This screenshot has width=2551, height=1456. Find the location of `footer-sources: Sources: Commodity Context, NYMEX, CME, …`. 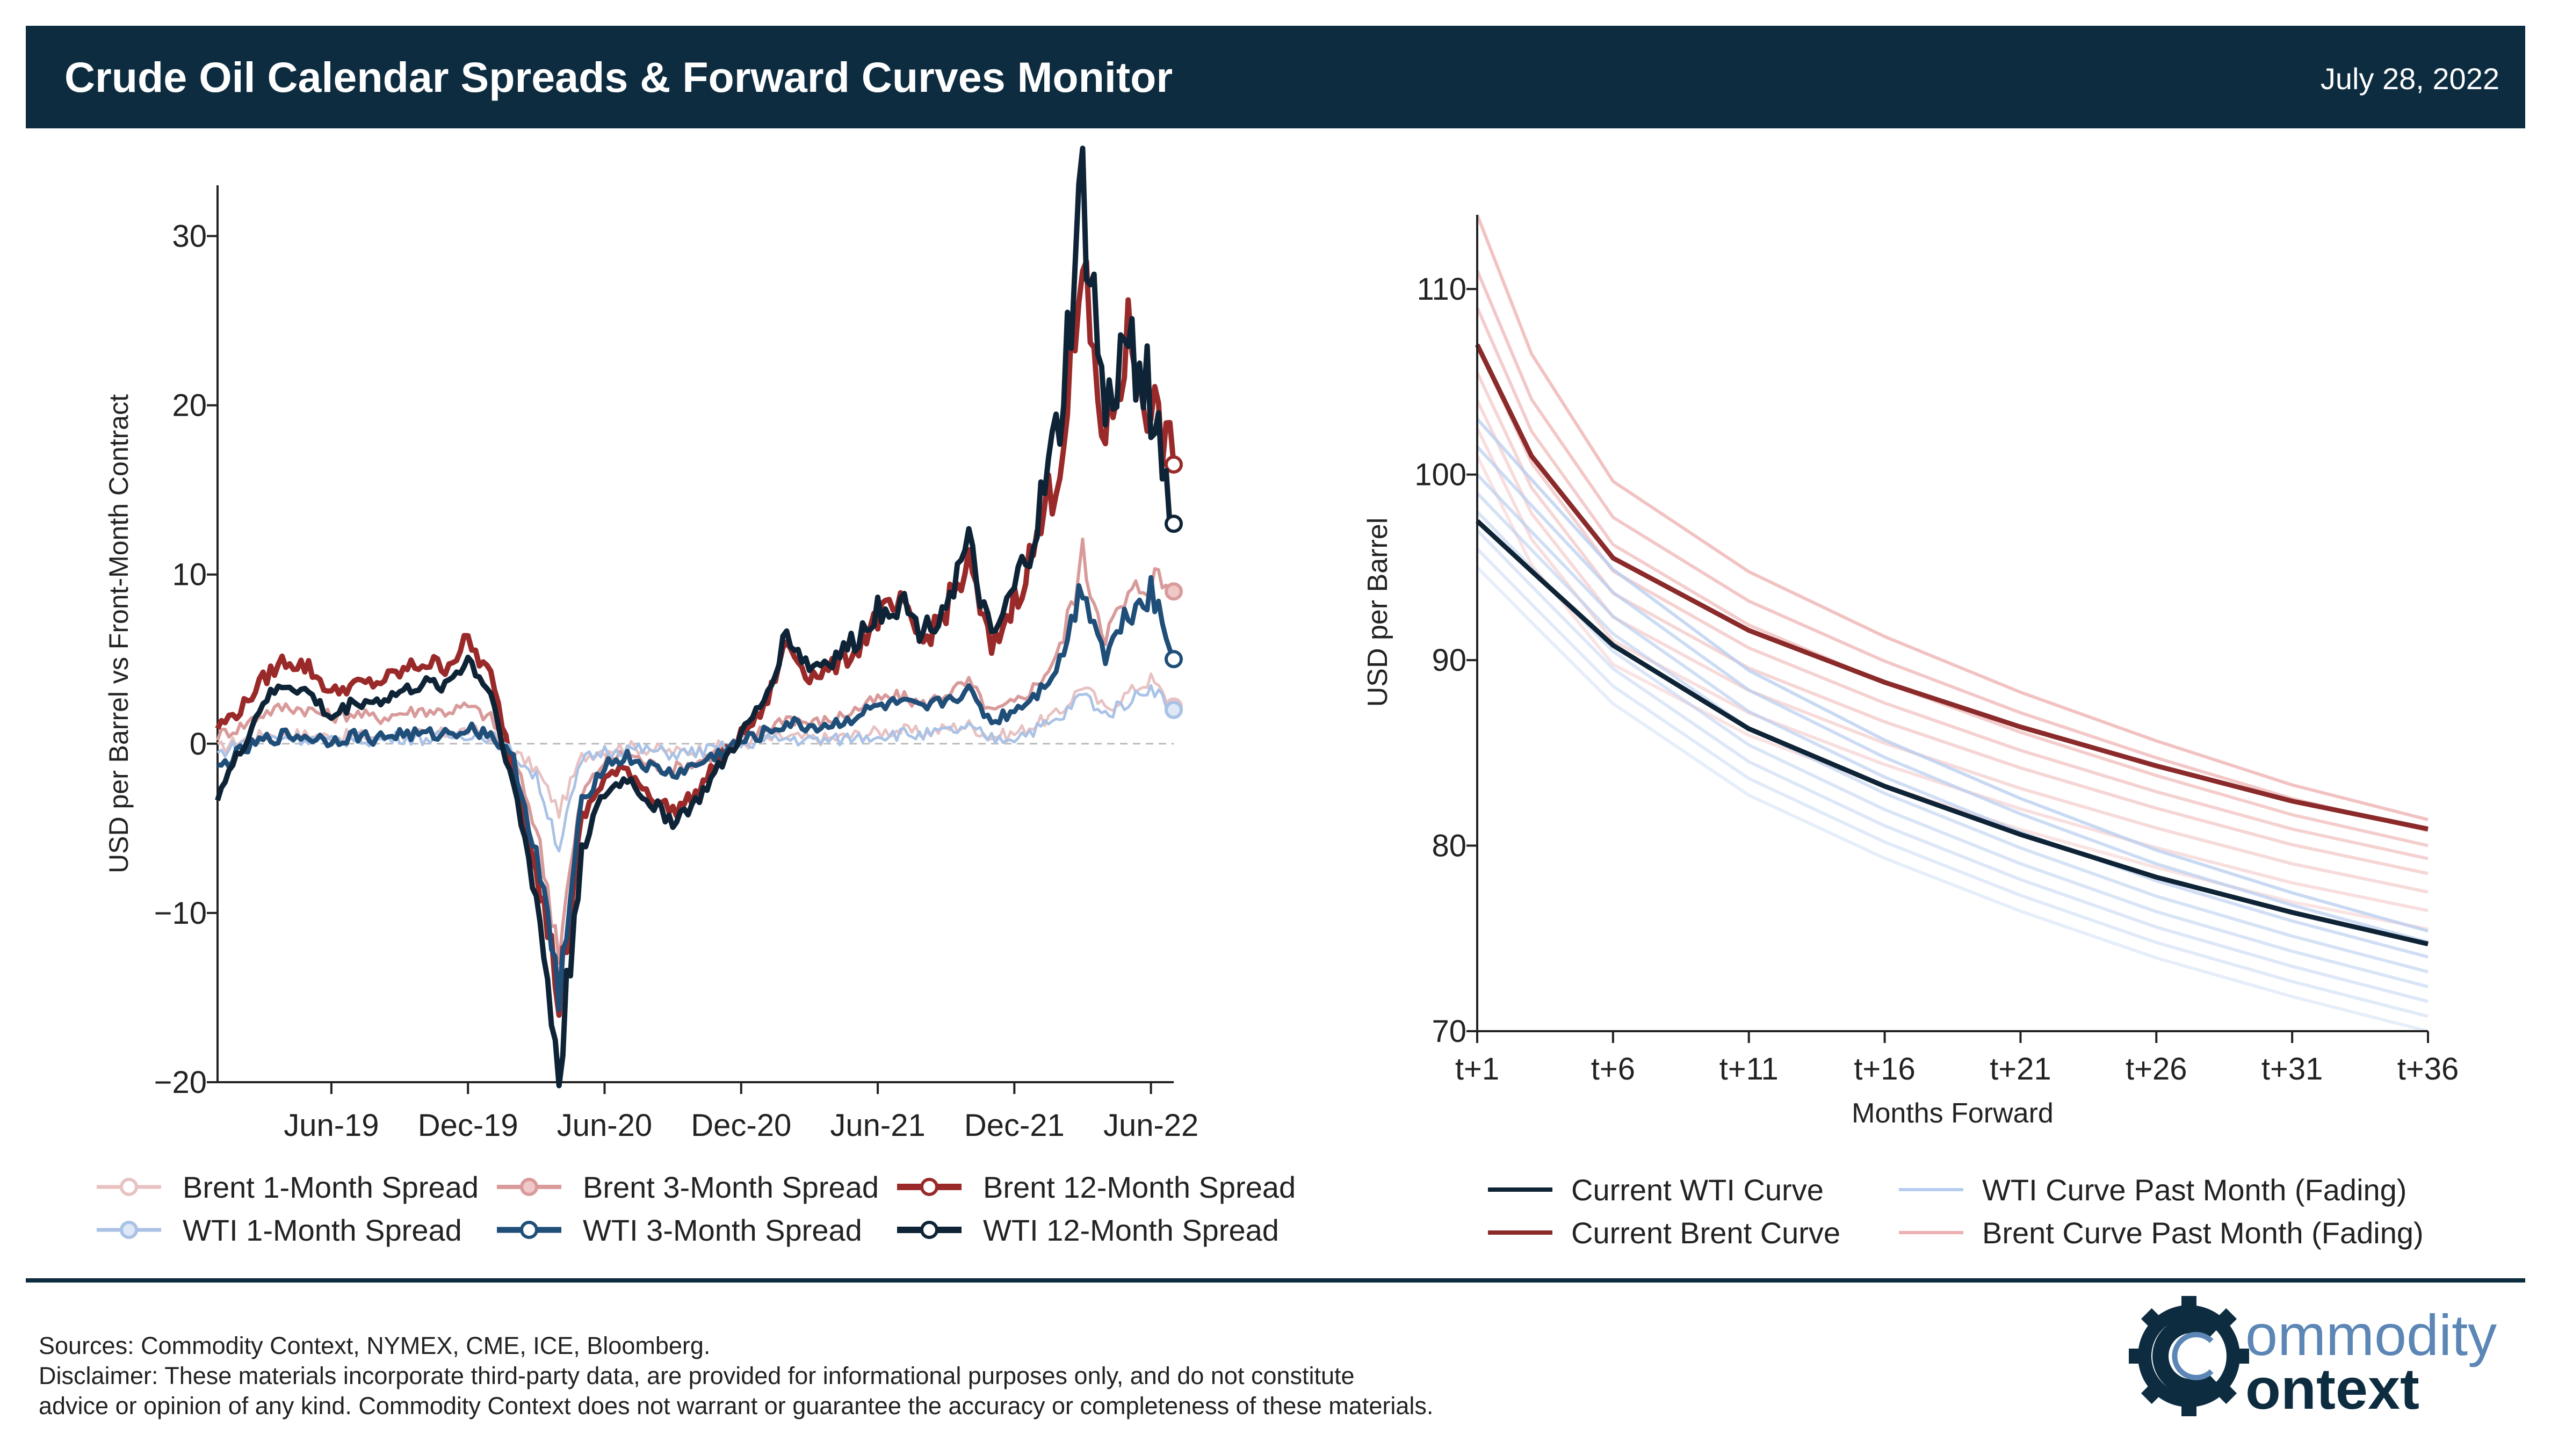

footer-sources: Sources: Commodity Context, NYMEX, CME, … is located at coordinates (375, 1345).